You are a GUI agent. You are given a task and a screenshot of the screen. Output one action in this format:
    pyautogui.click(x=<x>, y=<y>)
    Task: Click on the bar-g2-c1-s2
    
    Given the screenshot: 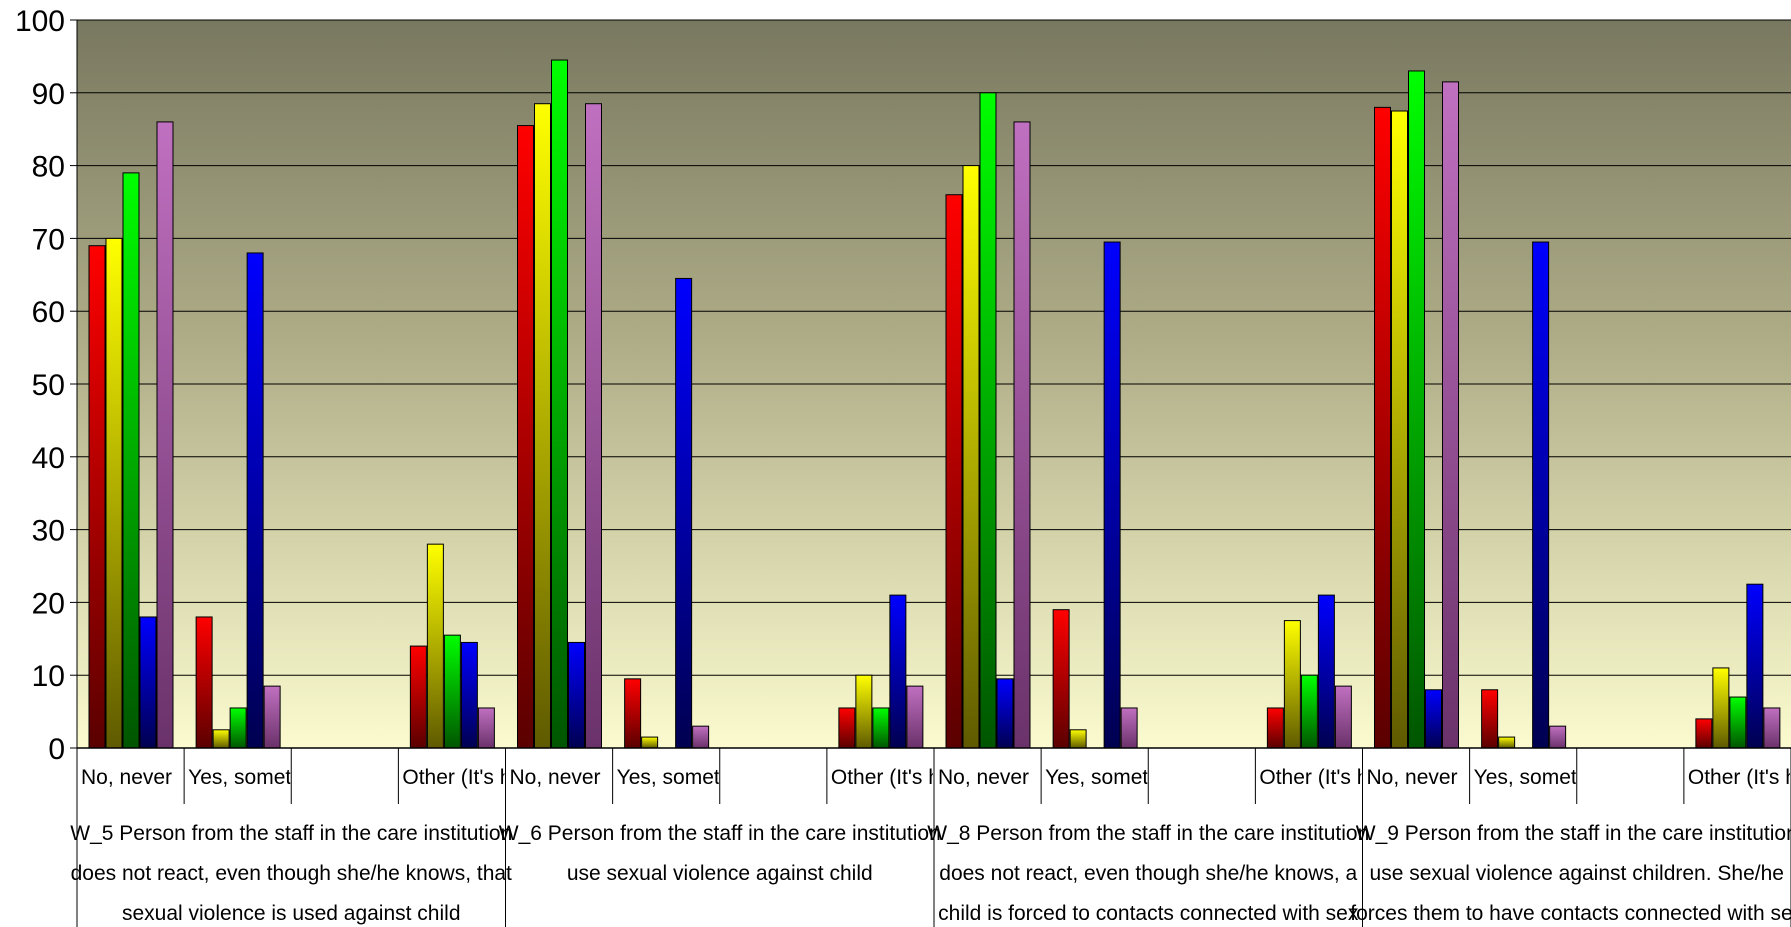 What is the action you would take?
    pyautogui.click(x=542, y=426)
    